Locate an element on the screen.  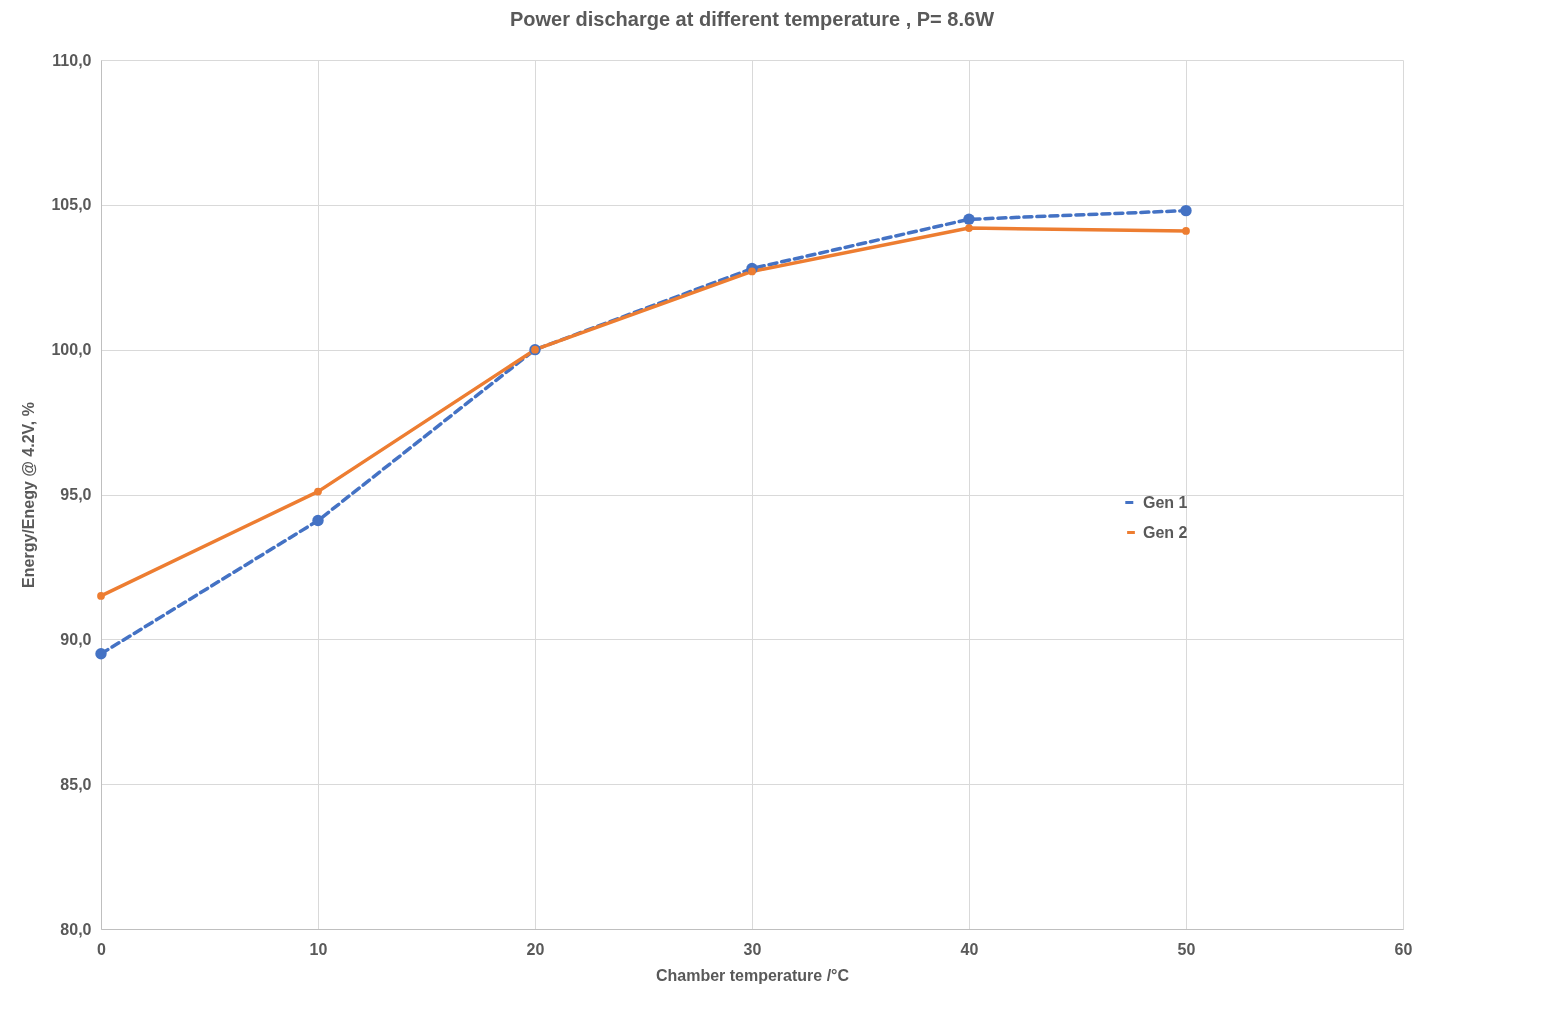
x-tick-label: 50 is located at coordinates (1186, 949).